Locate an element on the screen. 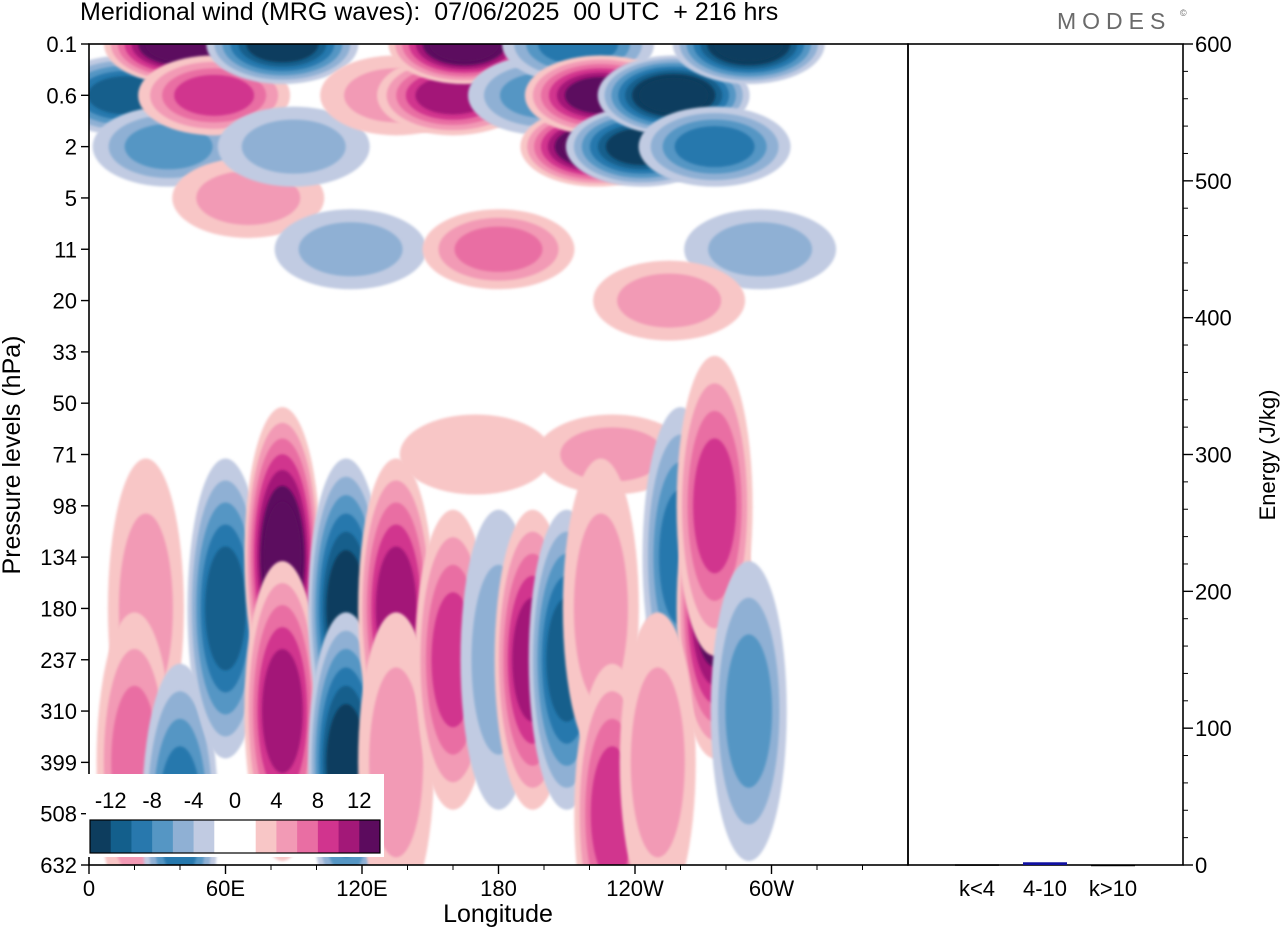 The image size is (1280, 930). energy-axis: 0 100 200 300 400 500 600 is located at coordinates (1207, 455).